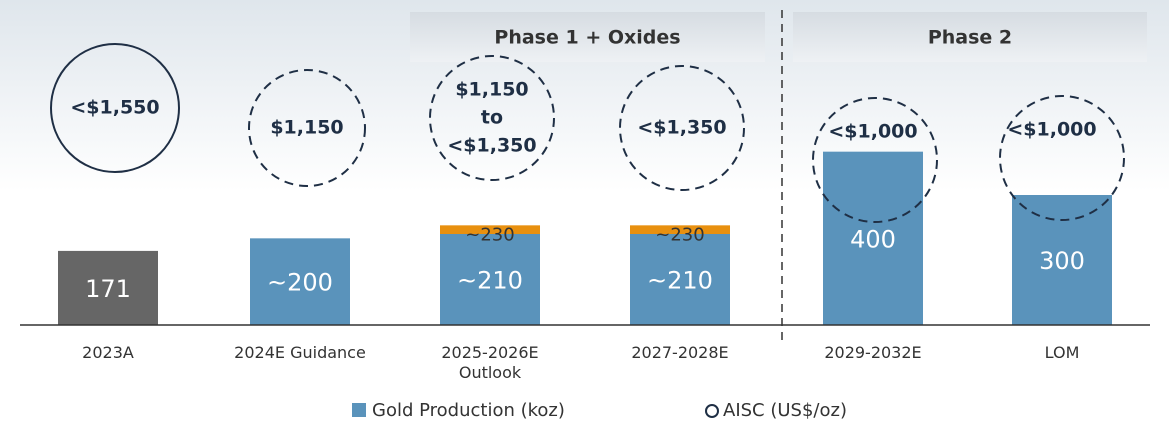 The image size is (1169, 425). I want to click on aisc-label: to, so click(492, 118).